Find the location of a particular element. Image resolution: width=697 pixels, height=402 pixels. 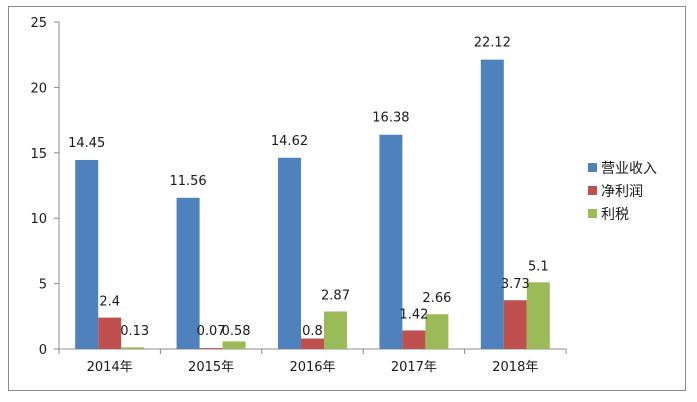

y-tick-label: 5 is located at coordinates (43, 285).